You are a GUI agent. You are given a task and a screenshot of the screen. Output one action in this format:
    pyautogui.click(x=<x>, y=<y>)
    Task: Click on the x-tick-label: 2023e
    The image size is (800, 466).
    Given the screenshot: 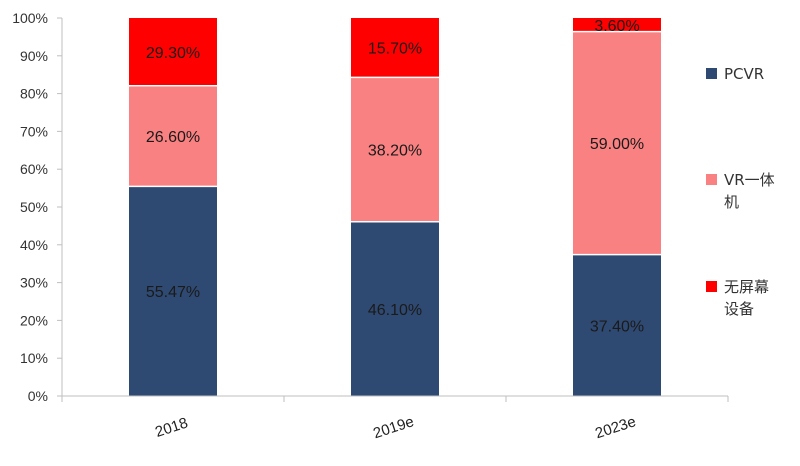 What is the action you would take?
    pyautogui.click(x=615, y=427)
    